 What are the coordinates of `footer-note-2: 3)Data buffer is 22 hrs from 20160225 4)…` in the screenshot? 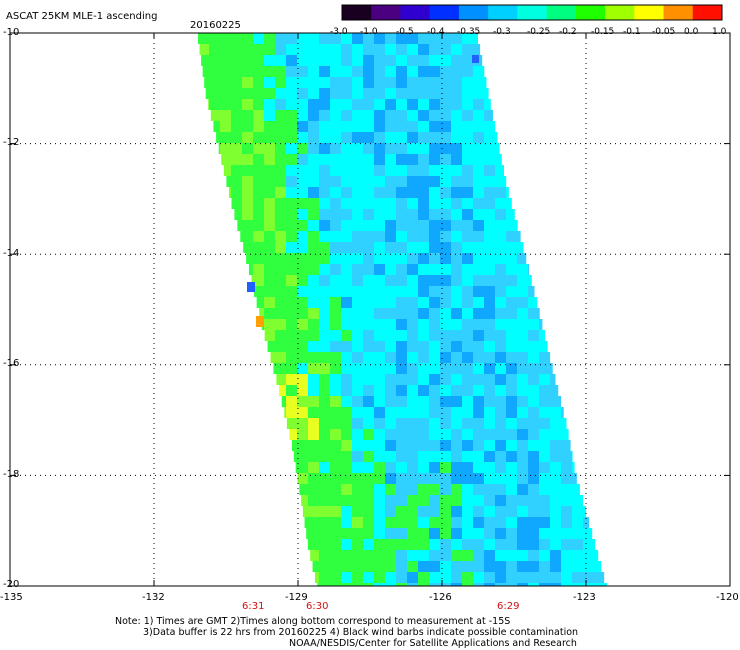 It's located at (361, 632).